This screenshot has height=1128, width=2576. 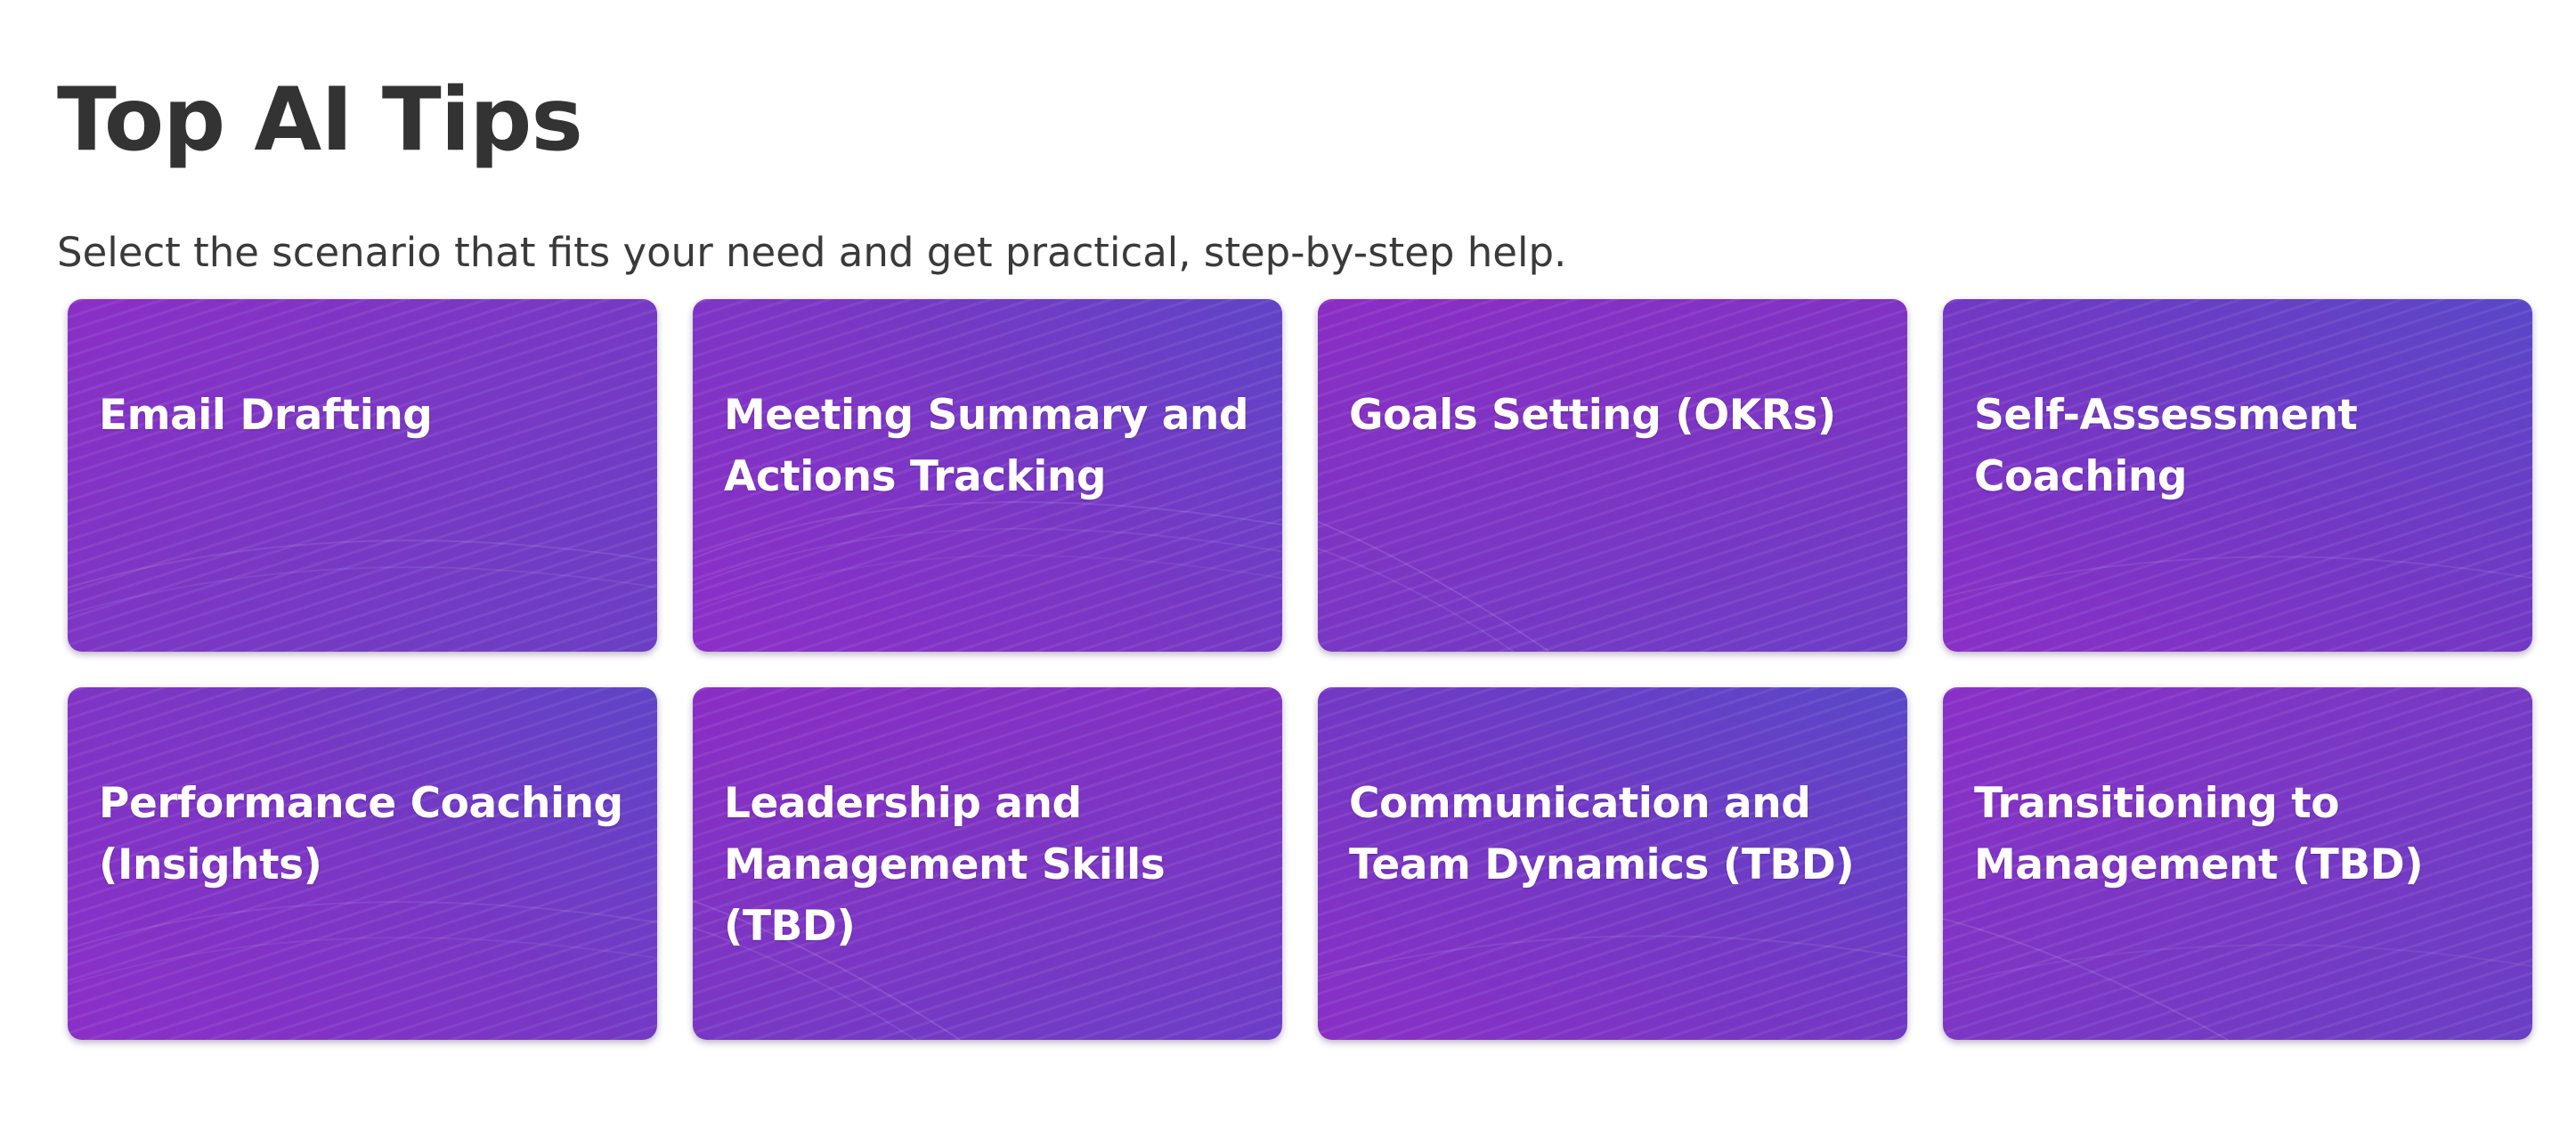 I want to click on scenario-card-transitioning-management: Transitioning to Management (TBD), so click(x=2237, y=863).